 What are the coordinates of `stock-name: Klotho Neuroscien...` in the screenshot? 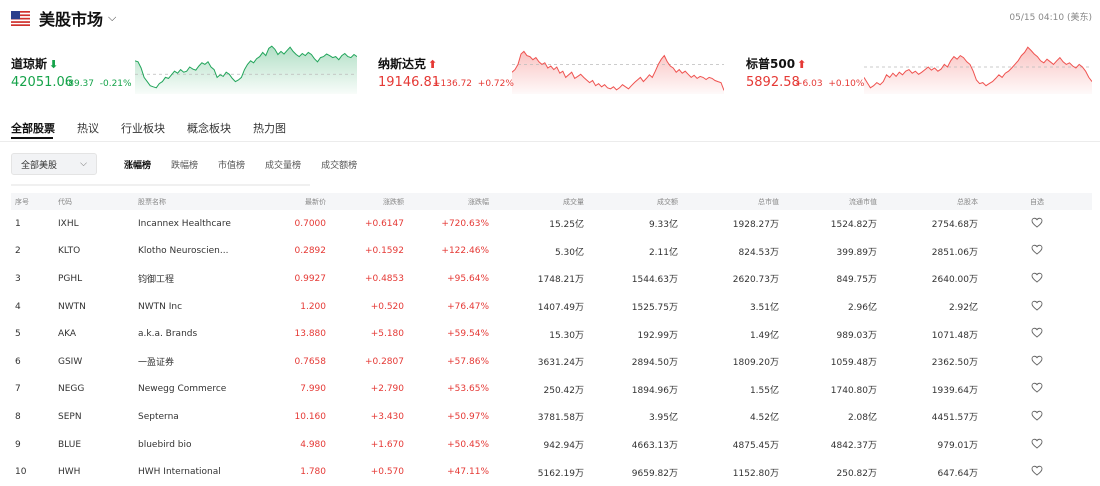 It's located at (183, 251).